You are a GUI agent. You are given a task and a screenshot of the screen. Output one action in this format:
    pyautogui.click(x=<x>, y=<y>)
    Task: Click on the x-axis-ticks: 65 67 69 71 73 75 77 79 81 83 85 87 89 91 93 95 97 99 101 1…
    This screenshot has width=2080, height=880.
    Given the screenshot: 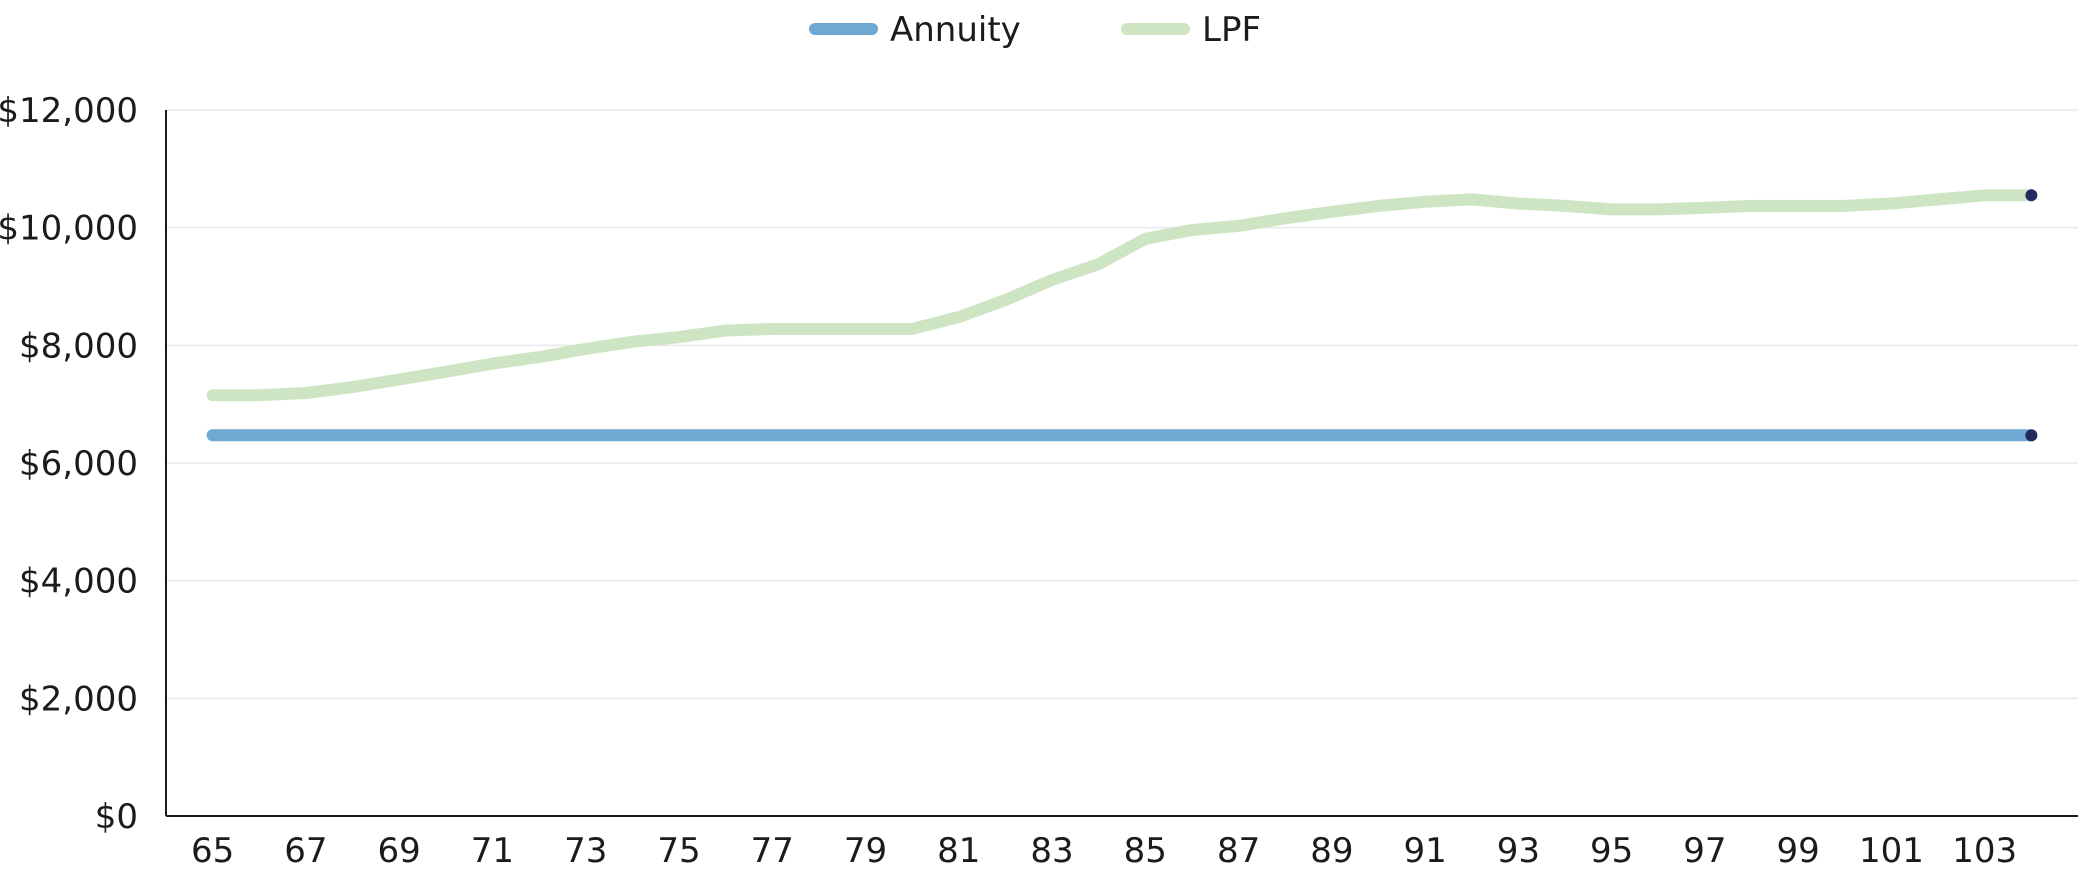 What is the action you would take?
    pyautogui.click(x=1104, y=851)
    